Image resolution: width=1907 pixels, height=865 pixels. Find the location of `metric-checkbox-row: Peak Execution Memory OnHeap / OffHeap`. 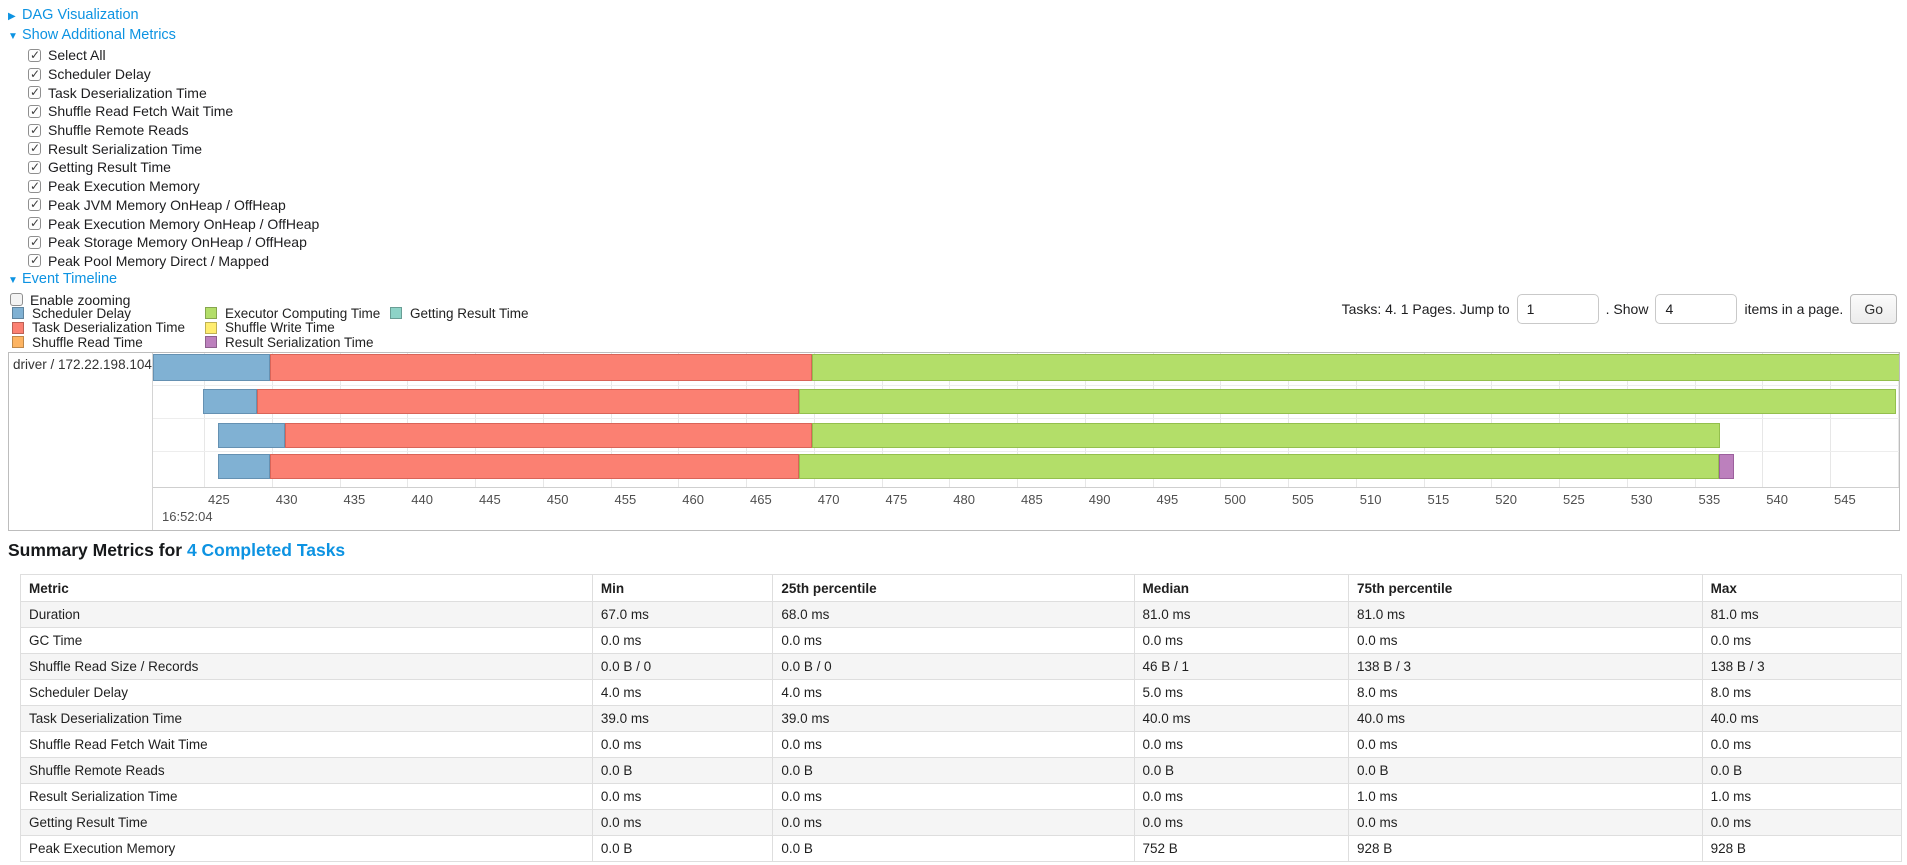

metric-checkbox-row: Peak Execution Memory OnHeap / OffHeap is located at coordinates (163, 223).